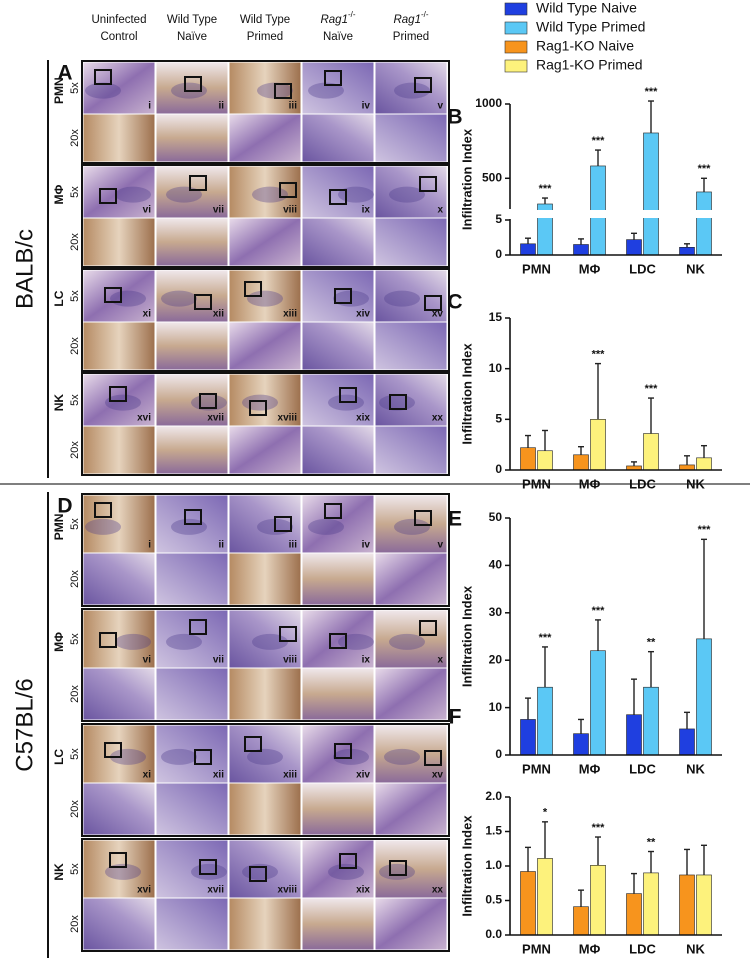 The image size is (750, 967). What do you see at coordinates (363, 314) in the screenshot?
I see `numeral: xiv` at bounding box center [363, 314].